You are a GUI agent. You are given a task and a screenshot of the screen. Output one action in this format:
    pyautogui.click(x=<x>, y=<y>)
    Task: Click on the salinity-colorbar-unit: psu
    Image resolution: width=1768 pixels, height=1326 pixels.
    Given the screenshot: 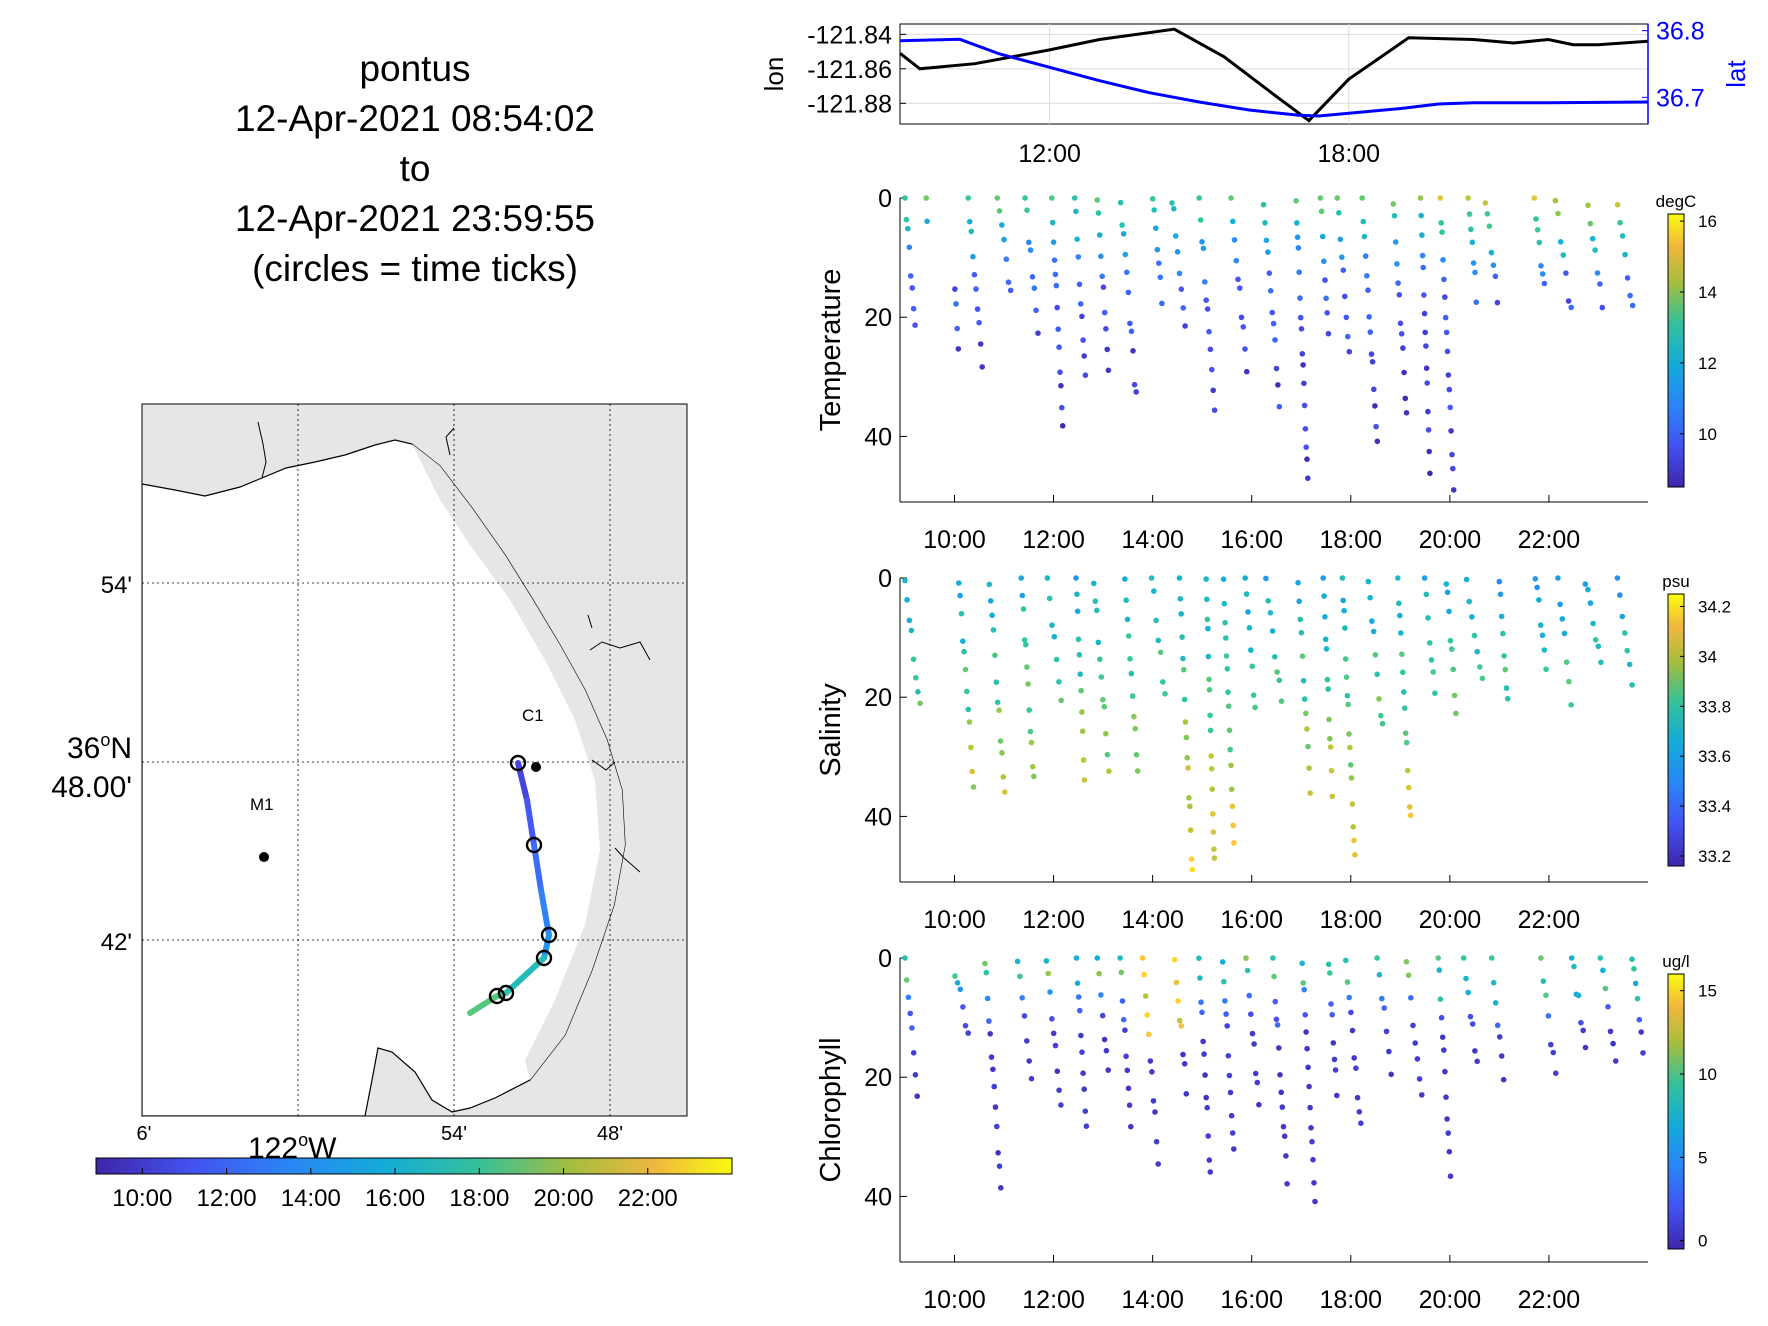 What is the action you would take?
    pyautogui.click(x=1675, y=581)
    